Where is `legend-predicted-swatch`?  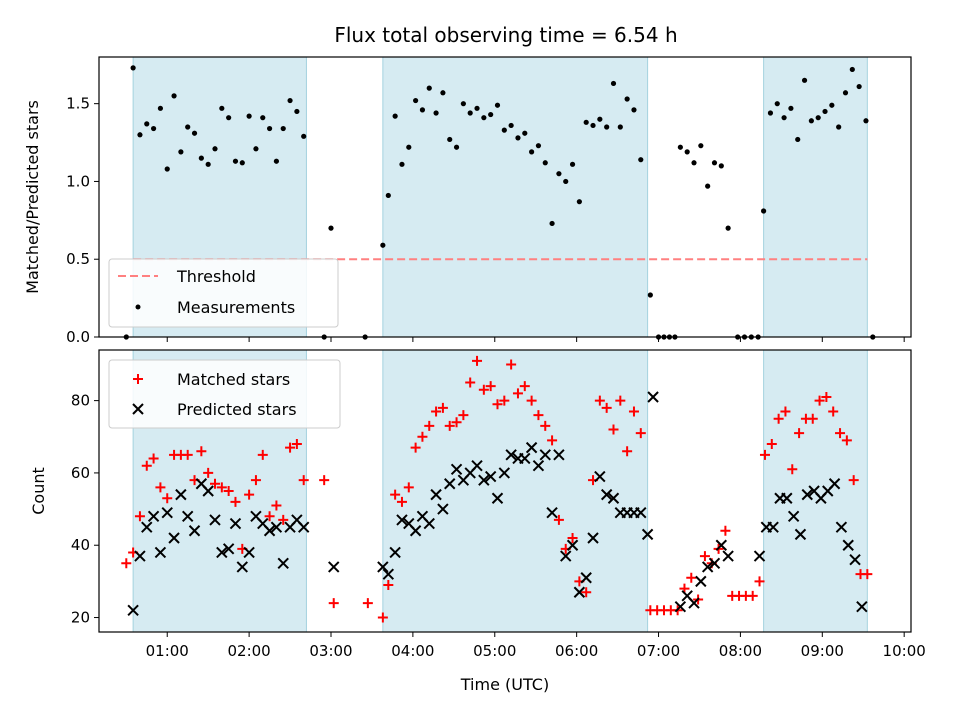 legend-predicted-swatch is located at coordinates (138, 409).